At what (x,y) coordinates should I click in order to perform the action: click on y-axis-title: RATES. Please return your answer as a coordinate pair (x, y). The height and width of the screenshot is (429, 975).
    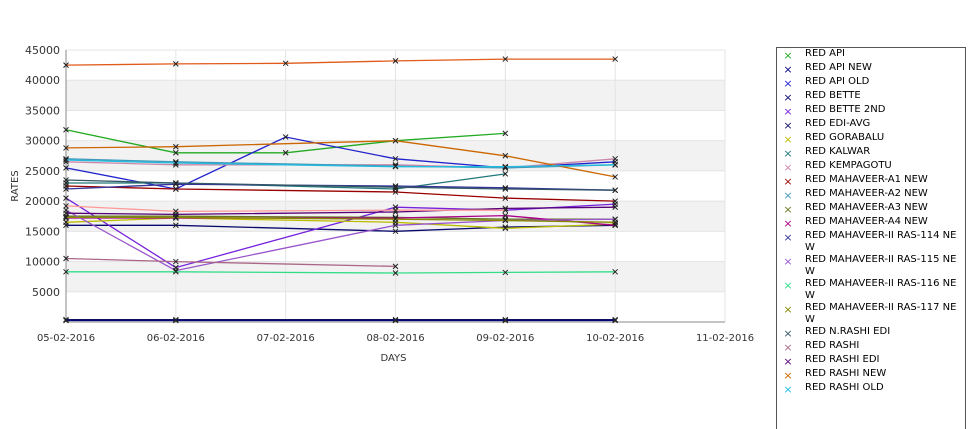
    Looking at the image, I should click on (15, 185).